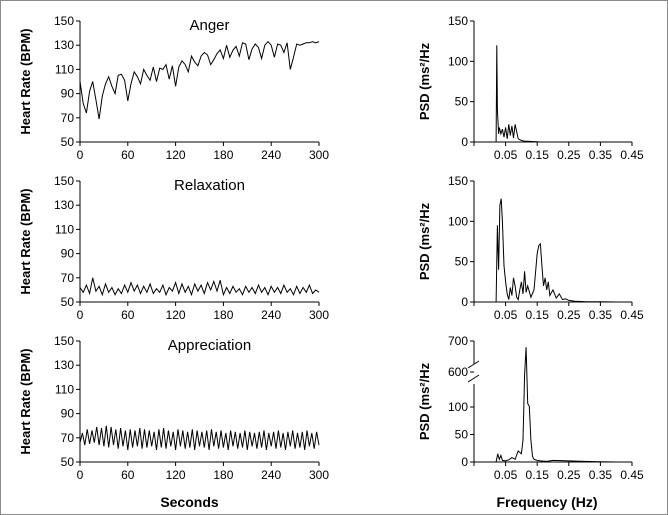 The height and width of the screenshot is (515, 668). I want to click on y-tick-label: 600, so click(458, 372).